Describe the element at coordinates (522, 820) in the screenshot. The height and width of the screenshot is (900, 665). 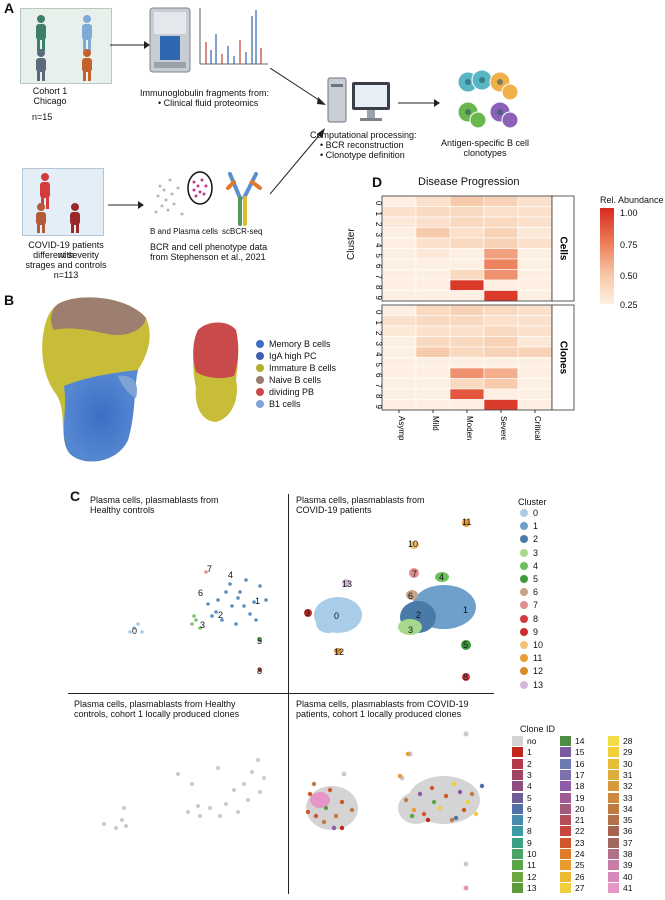
I see `clone-legend-item: 7` at that location.